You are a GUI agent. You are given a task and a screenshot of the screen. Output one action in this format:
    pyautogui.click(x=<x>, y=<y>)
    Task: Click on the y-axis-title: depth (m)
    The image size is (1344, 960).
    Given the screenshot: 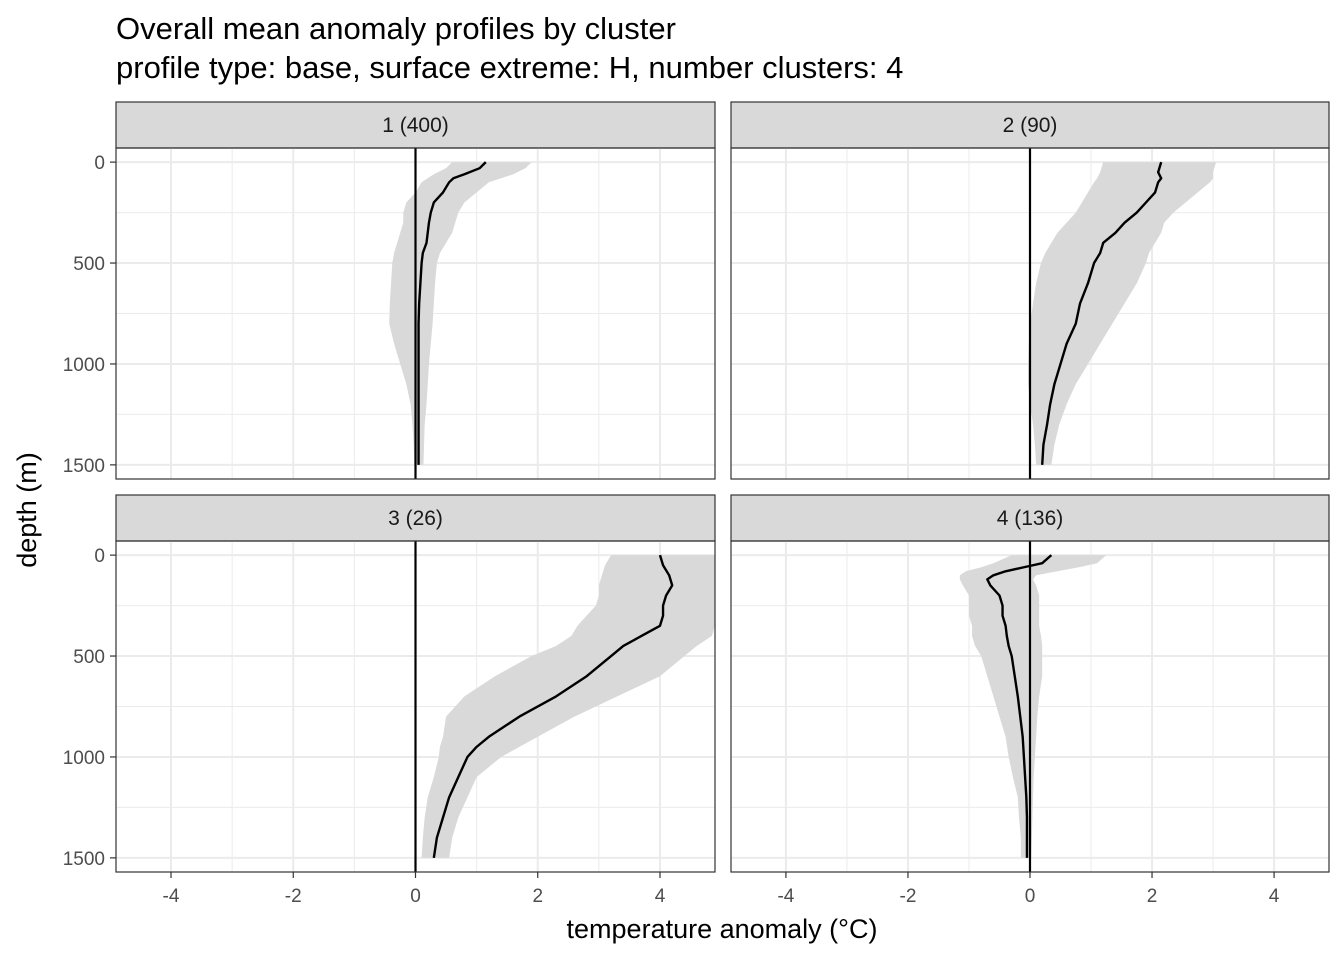 What is the action you would take?
    pyautogui.click(x=27, y=510)
    